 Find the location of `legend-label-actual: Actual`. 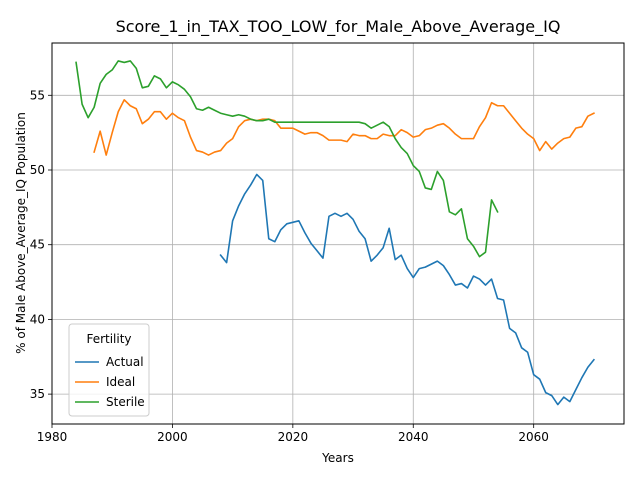

legend-label-actual: Actual is located at coordinates (125, 362).